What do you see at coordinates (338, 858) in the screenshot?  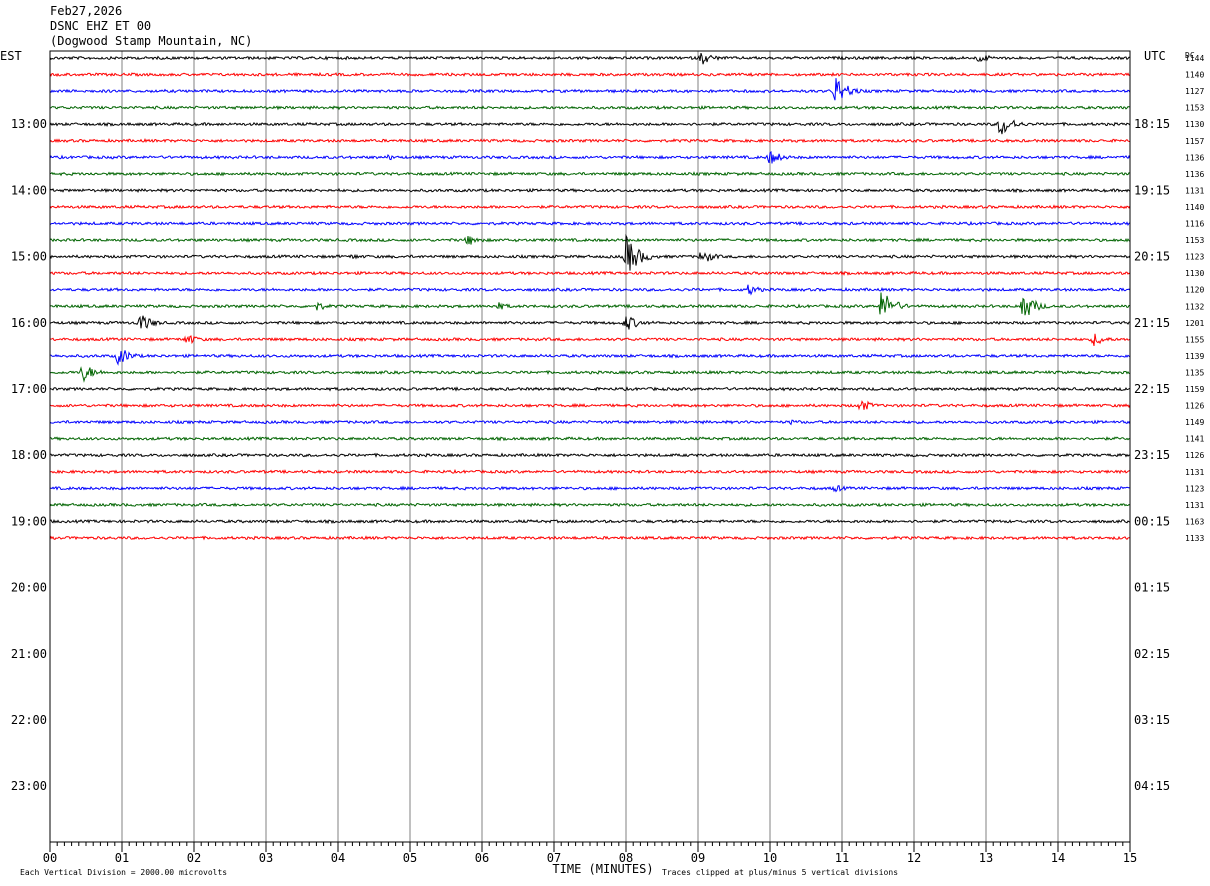 I see `x-tick-label: 04` at bounding box center [338, 858].